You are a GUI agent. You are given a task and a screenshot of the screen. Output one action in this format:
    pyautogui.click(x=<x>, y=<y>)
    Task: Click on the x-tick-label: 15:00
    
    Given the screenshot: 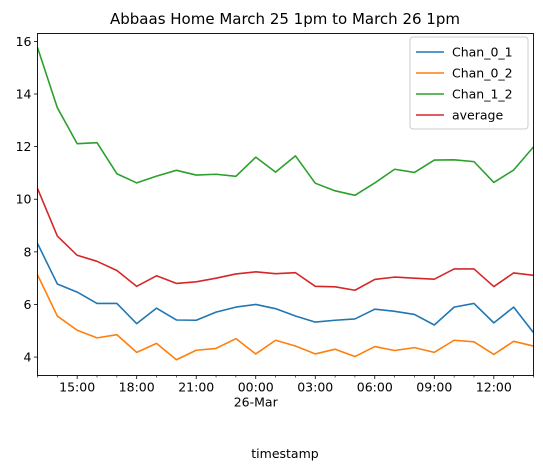 What is the action you would take?
    pyautogui.click(x=77, y=387)
    